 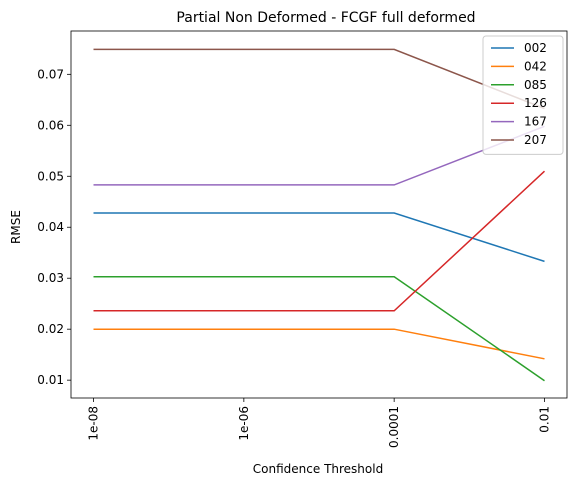 I want to click on x-tick-label: 0.0001, so click(x=394, y=427).